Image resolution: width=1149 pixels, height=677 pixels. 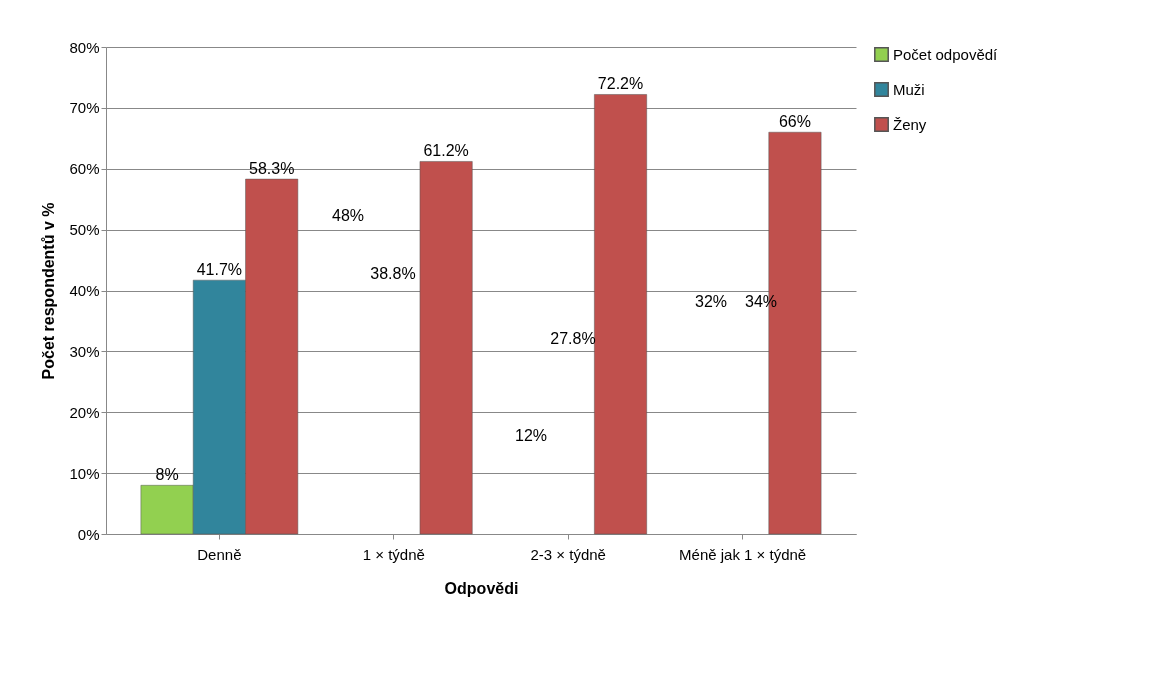 I want to click on data-label: 58.3%, so click(x=272, y=169).